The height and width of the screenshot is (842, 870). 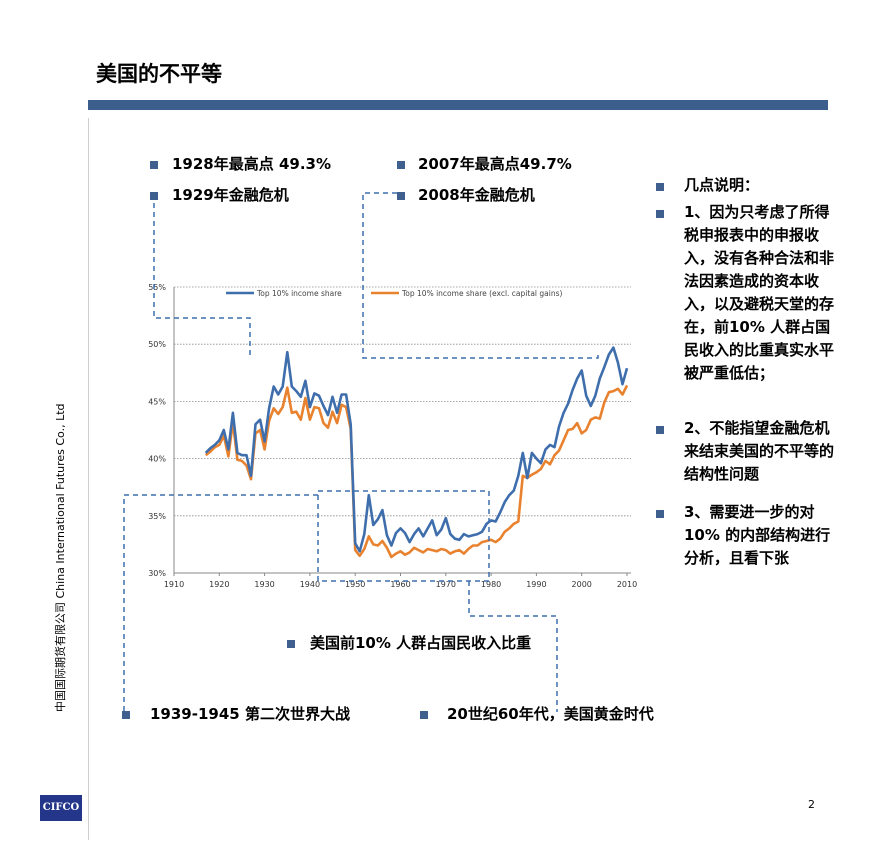 I want to click on annotation-crisis-1929: 1929年金融危机, so click(x=230, y=195).